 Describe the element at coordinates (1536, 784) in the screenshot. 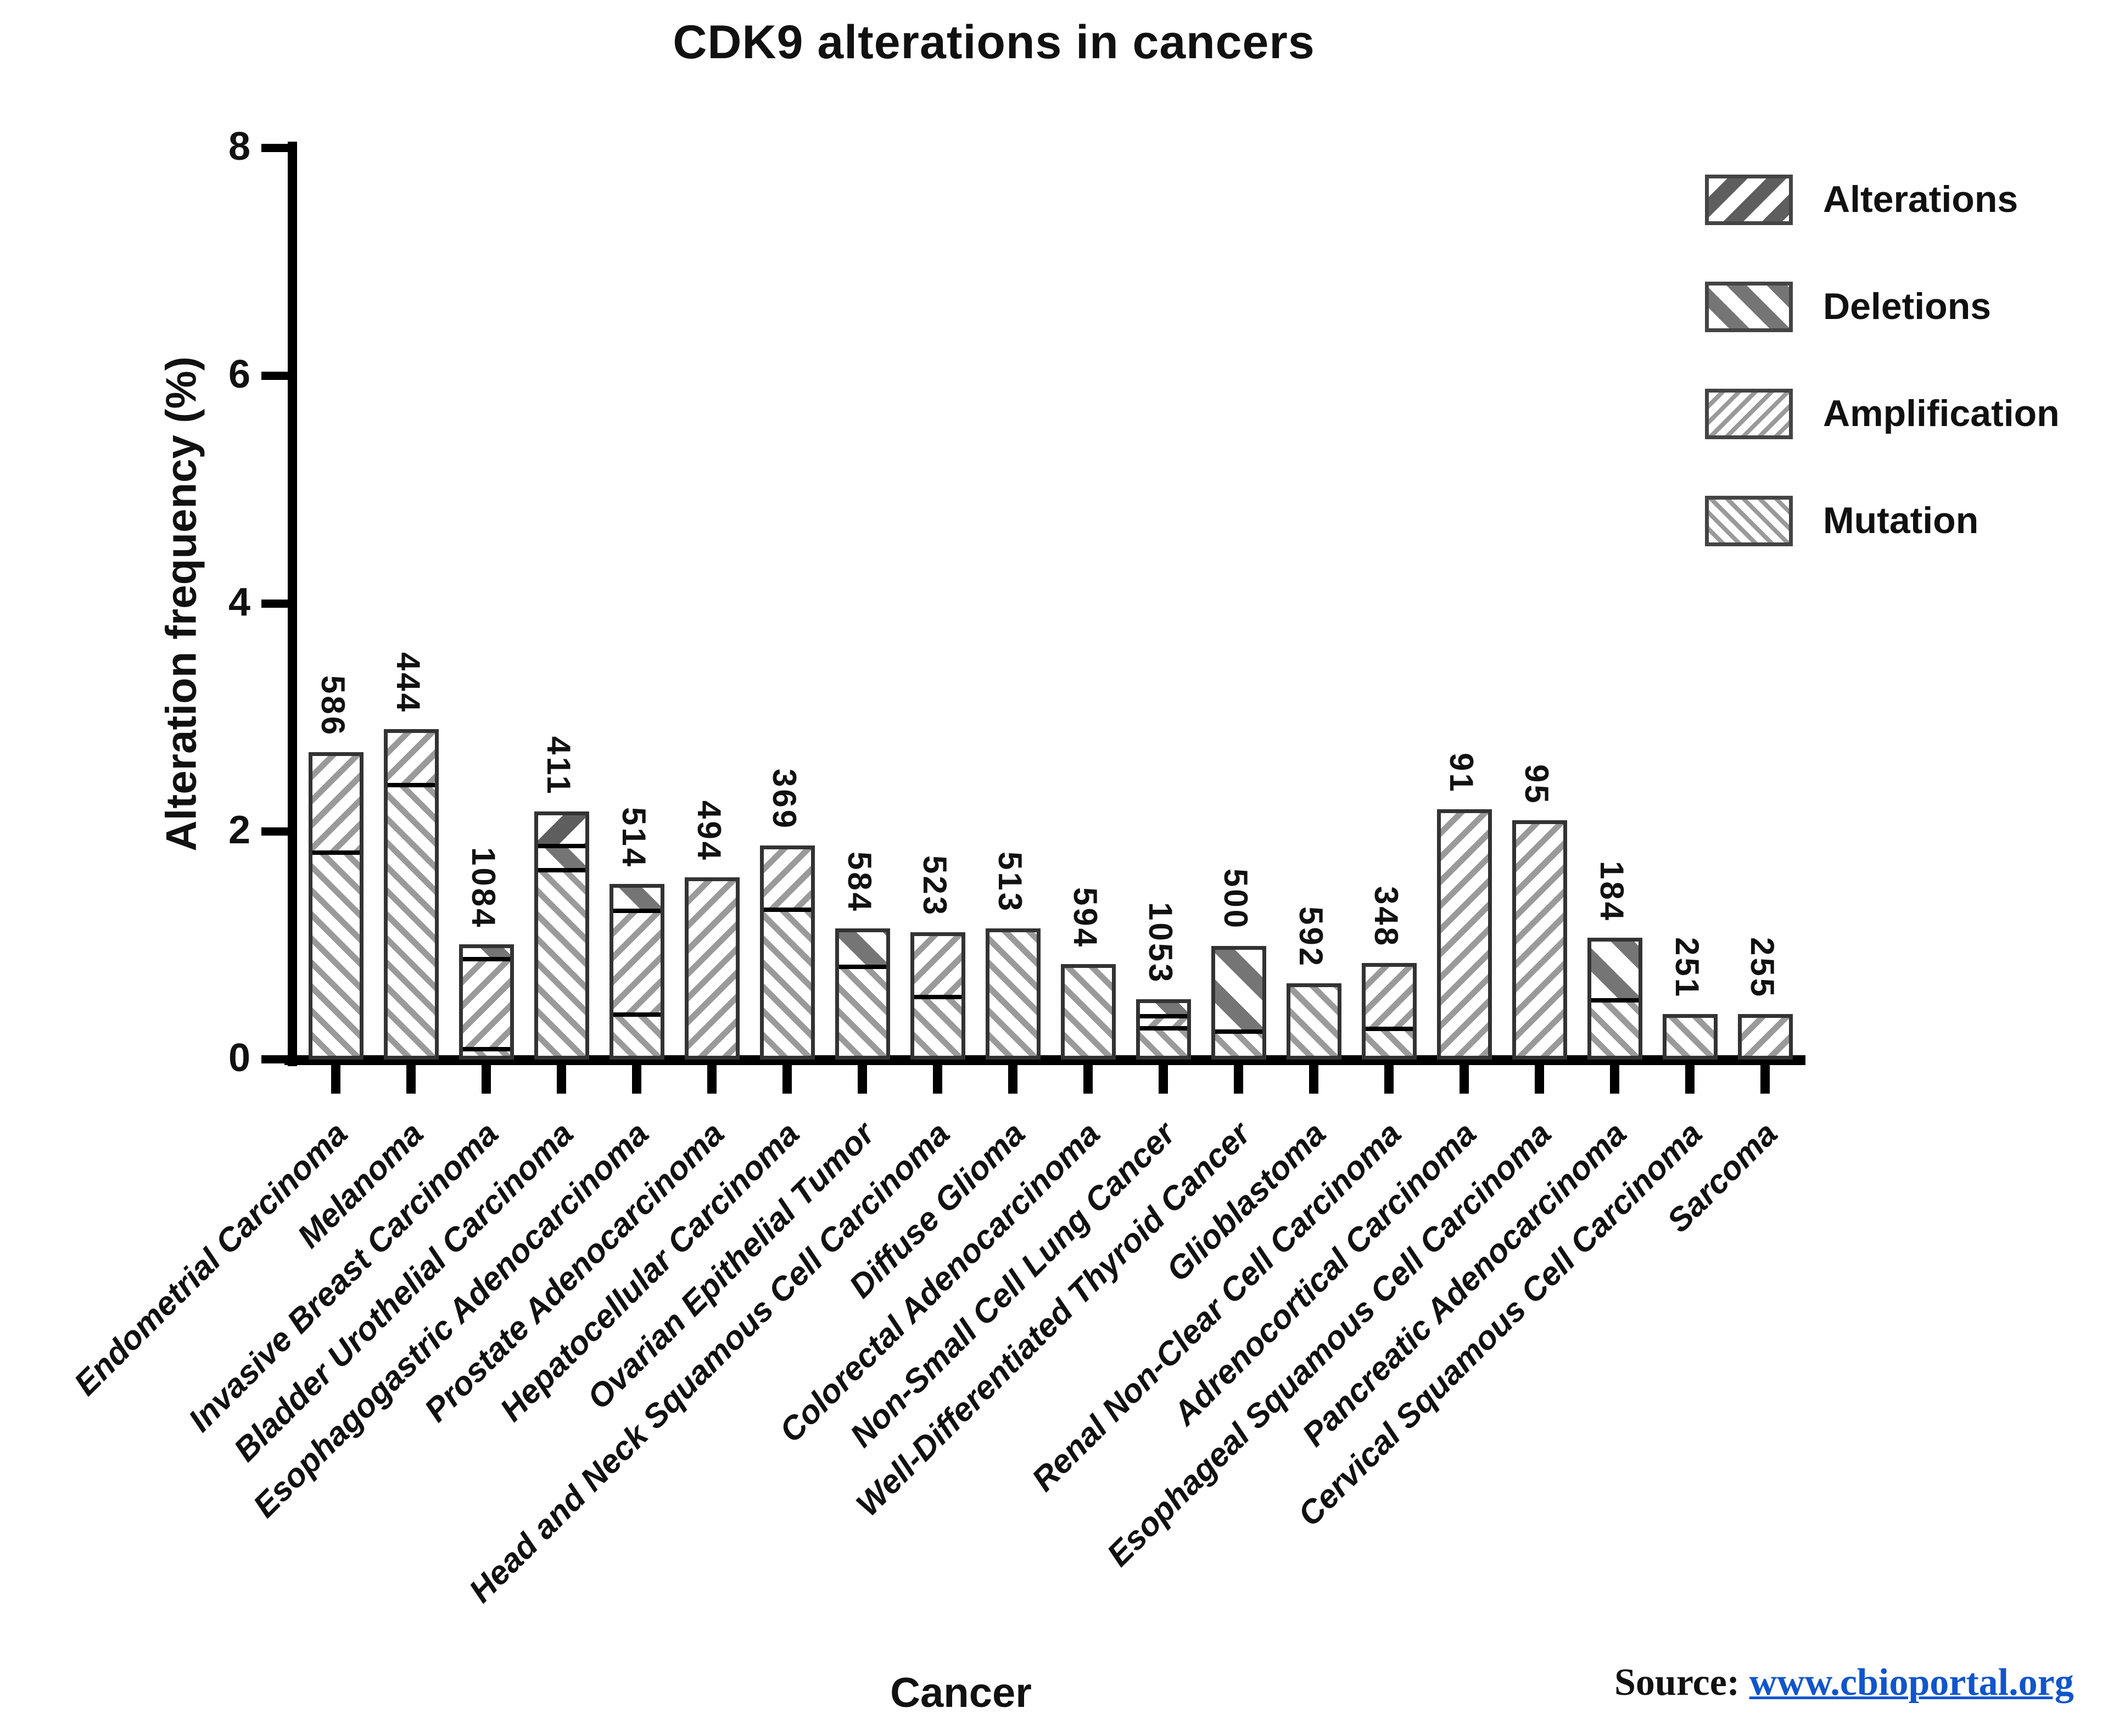

I see `sample-size-label: 95` at that location.